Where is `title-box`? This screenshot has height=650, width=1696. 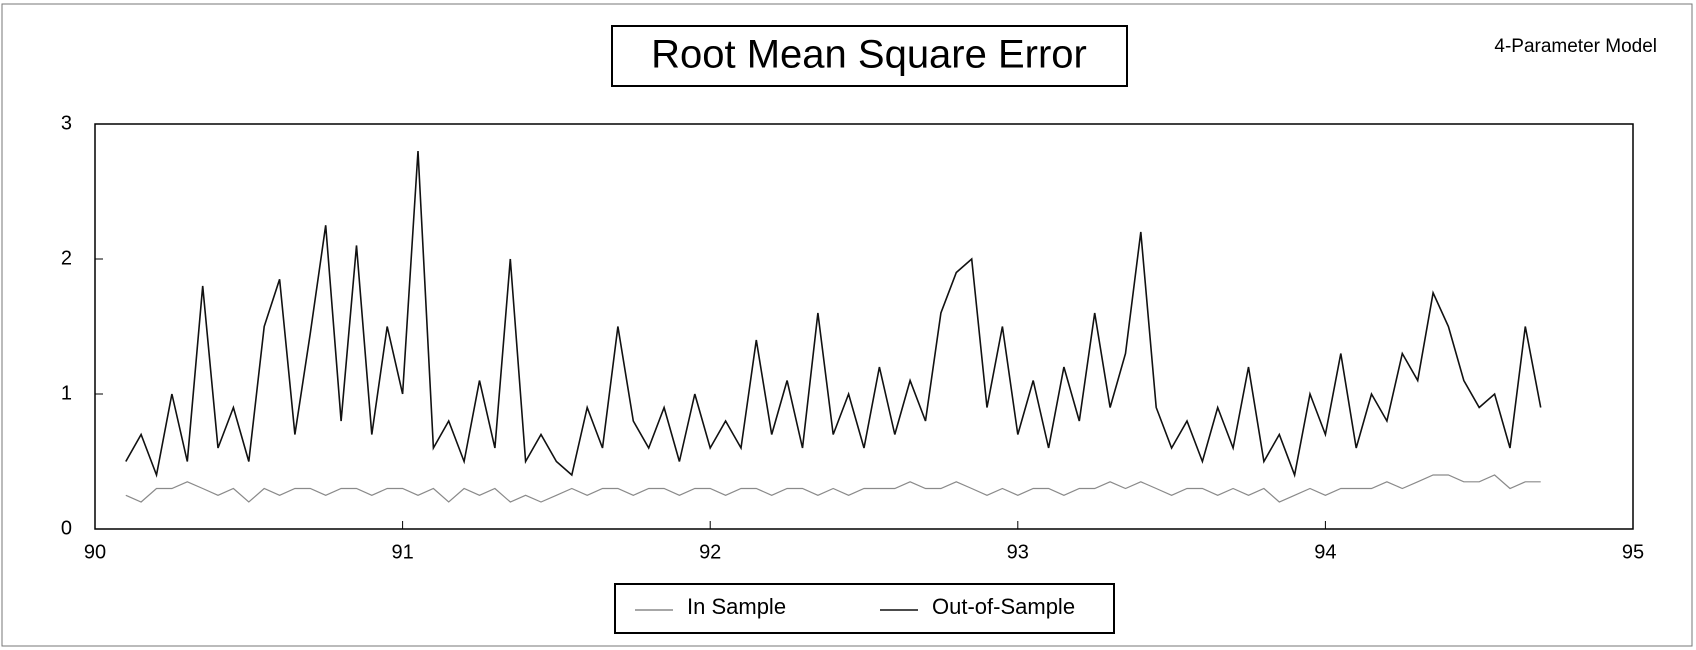
title-box is located at coordinates (869, 56).